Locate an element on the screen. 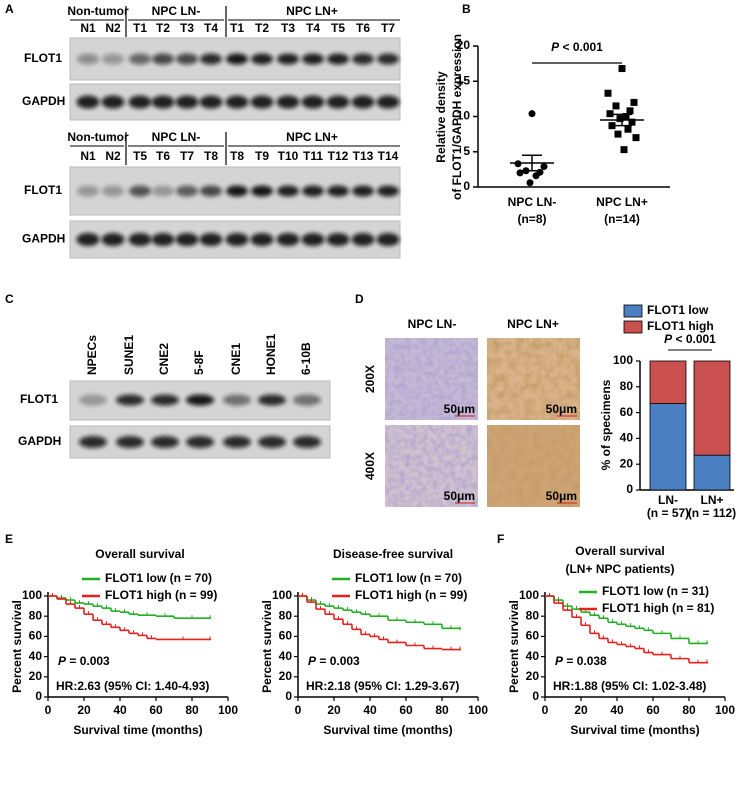  scale-bar-label: 50μm is located at coordinates (459, 496).